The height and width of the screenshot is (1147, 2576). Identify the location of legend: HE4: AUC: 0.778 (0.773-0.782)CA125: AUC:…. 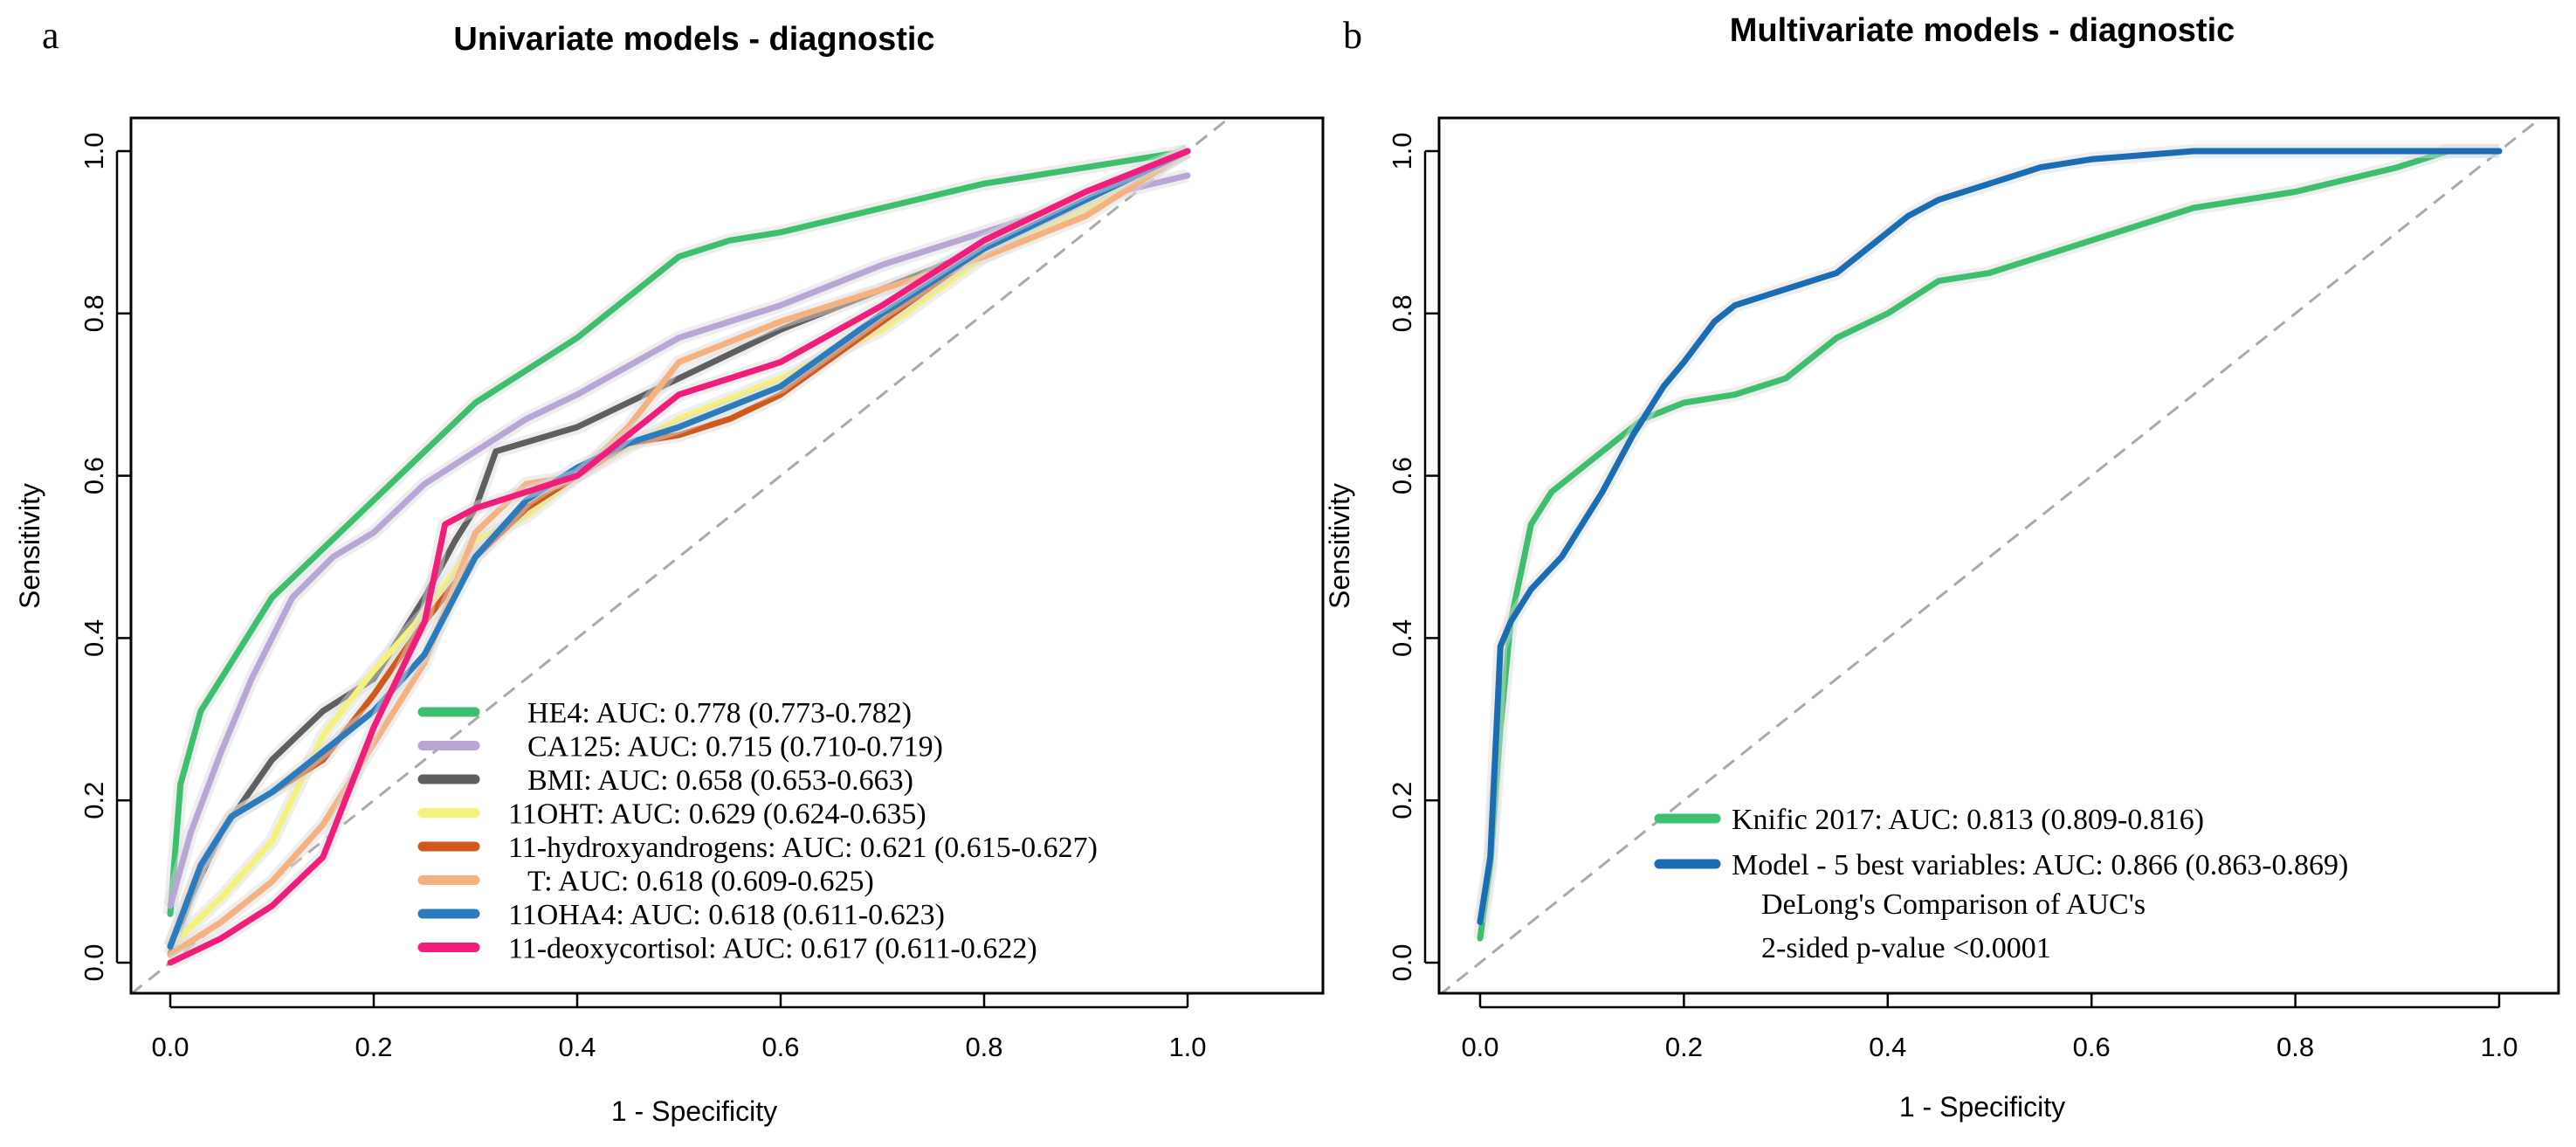
(757, 831).